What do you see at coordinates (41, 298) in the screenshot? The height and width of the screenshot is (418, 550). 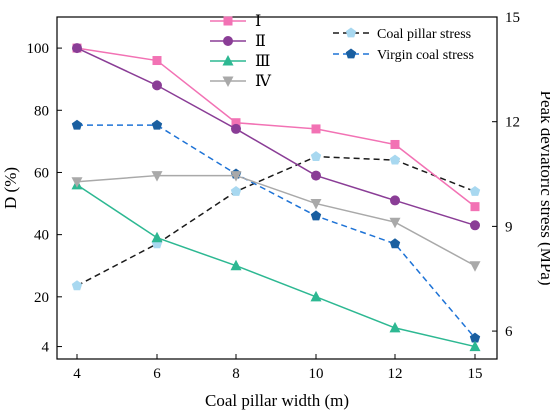 I see `y-left-tick-label: 20` at bounding box center [41, 298].